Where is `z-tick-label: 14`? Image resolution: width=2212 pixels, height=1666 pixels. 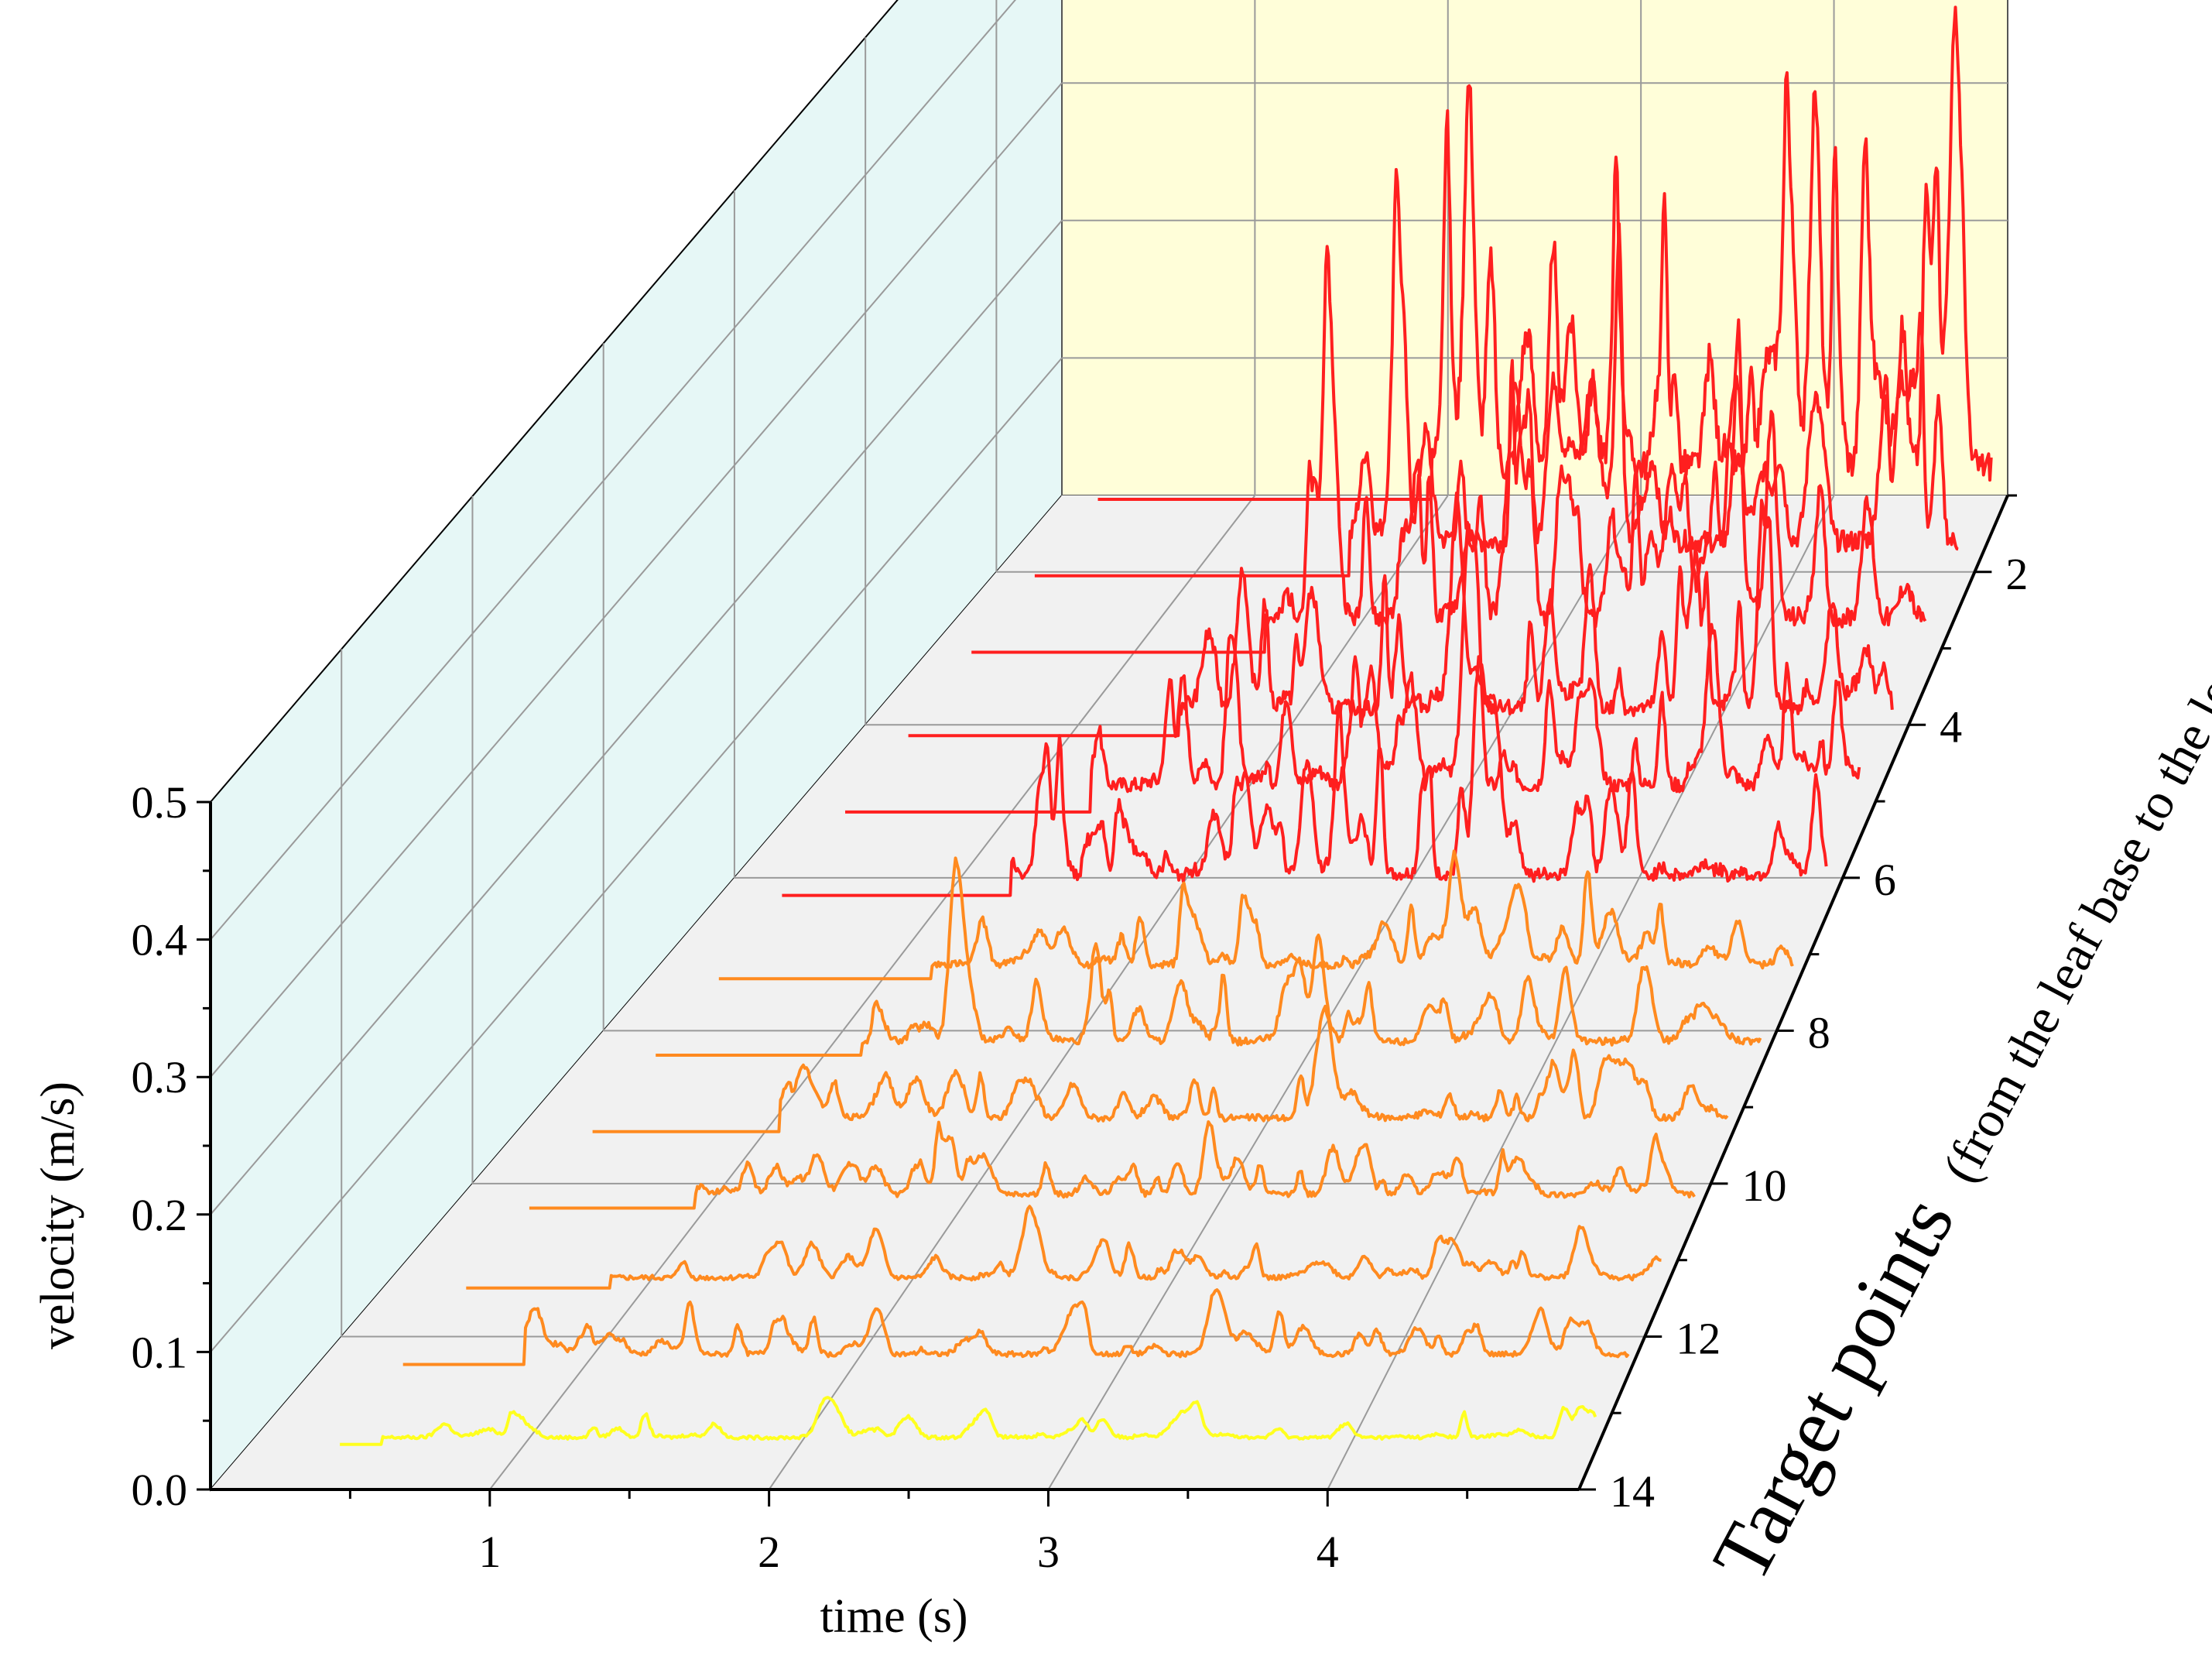 z-tick-label: 14 is located at coordinates (1632, 1491).